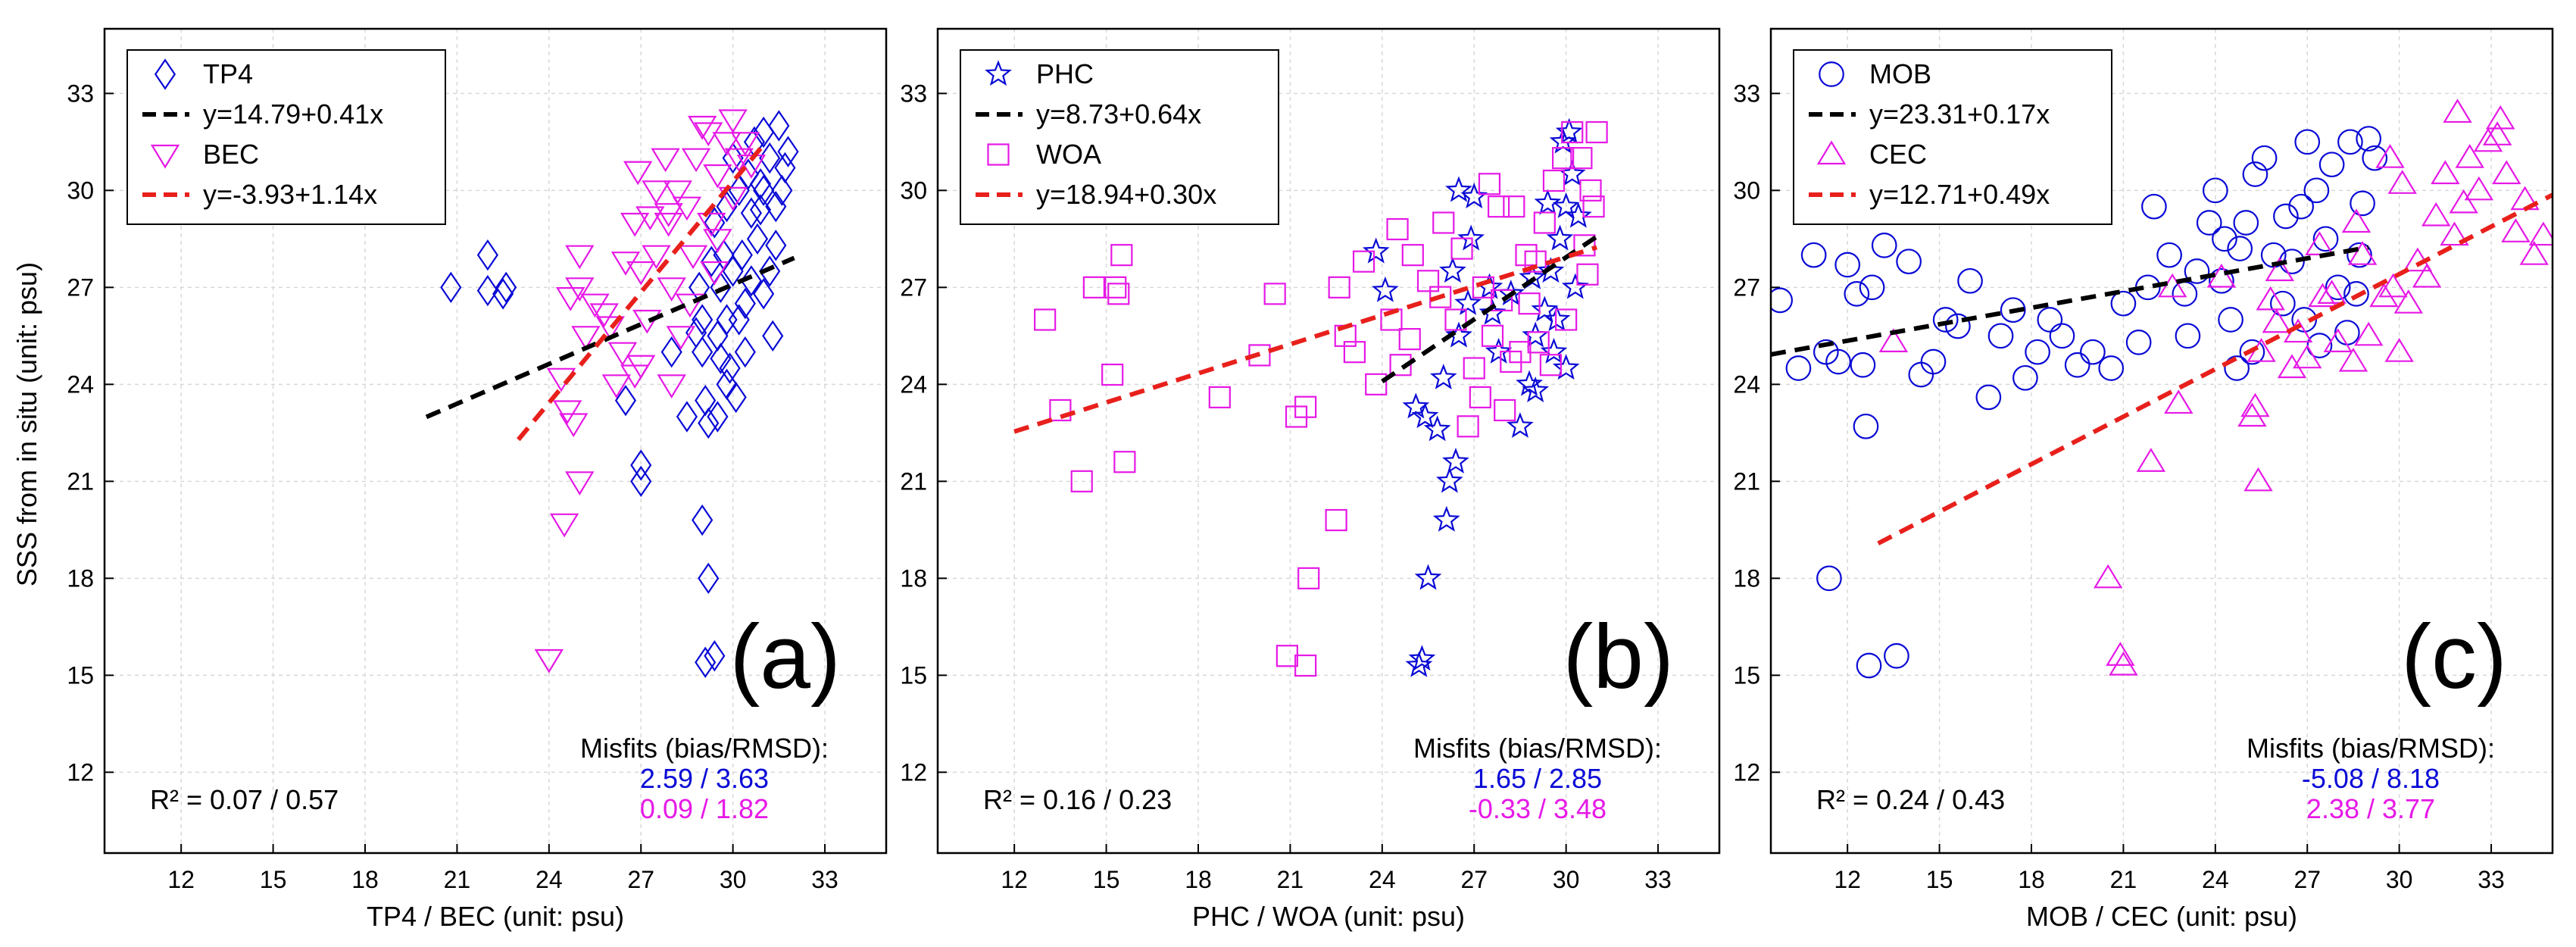 The image size is (2576, 947). What do you see at coordinates (1940, 879) in the screenshot?
I see `x-tick-label: 15` at bounding box center [1940, 879].